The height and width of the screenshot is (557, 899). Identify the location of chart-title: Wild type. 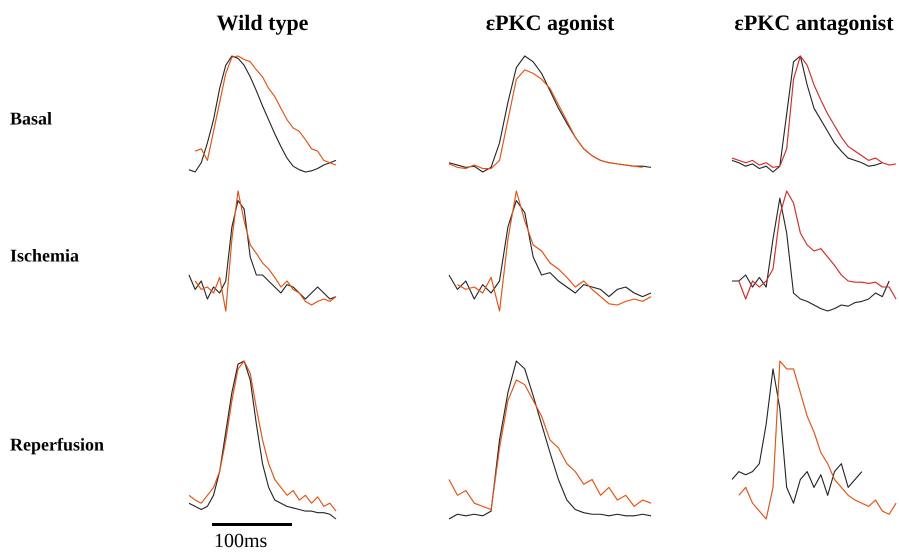
(262, 23).